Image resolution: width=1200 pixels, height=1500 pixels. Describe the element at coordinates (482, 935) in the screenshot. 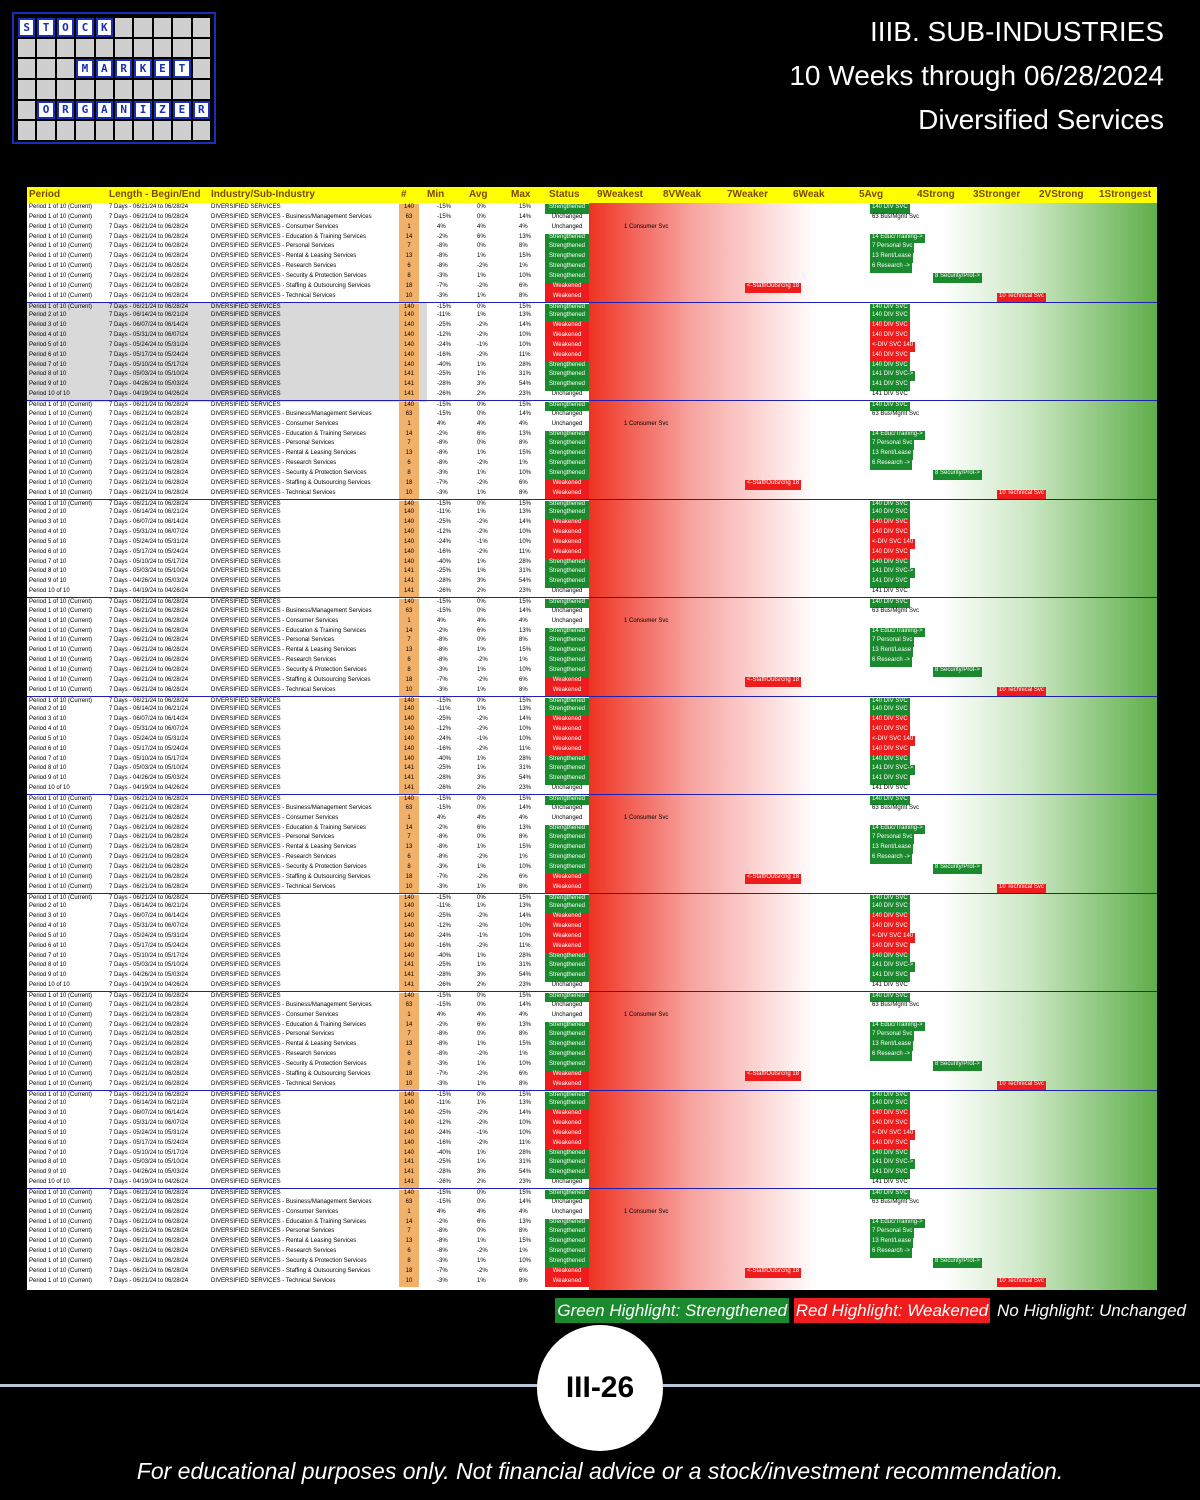

I see `avg-cell: -1%` at that location.